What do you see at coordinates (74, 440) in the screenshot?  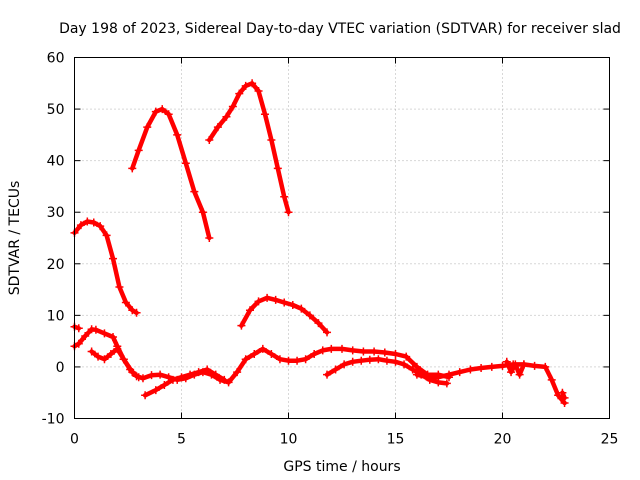 I see `x-tick-label: 0` at bounding box center [74, 440].